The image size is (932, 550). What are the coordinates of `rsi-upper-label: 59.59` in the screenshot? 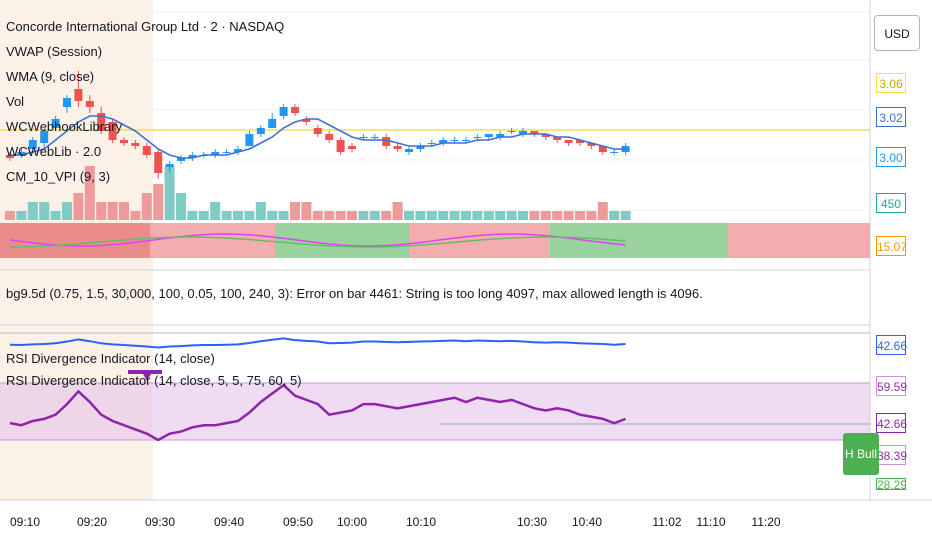 It's located at (891, 386).